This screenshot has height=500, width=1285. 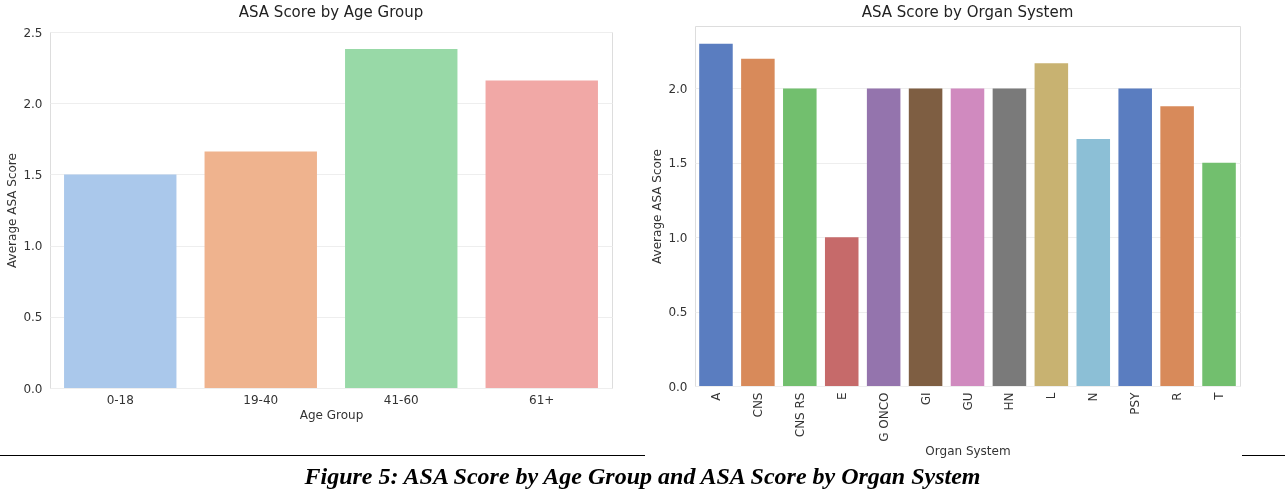 What do you see at coordinates (33, 32) in the screenshot?
I see `y-tick-label: 2.5` at bounding box center [33, 32].